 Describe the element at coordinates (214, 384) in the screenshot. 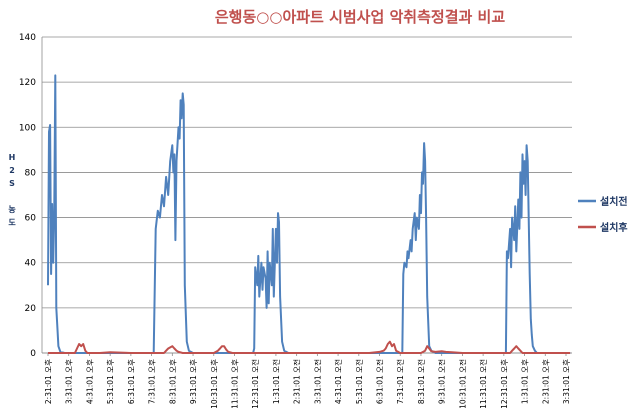

I see `x-tick-label: 10:31:01 오후` at that location.